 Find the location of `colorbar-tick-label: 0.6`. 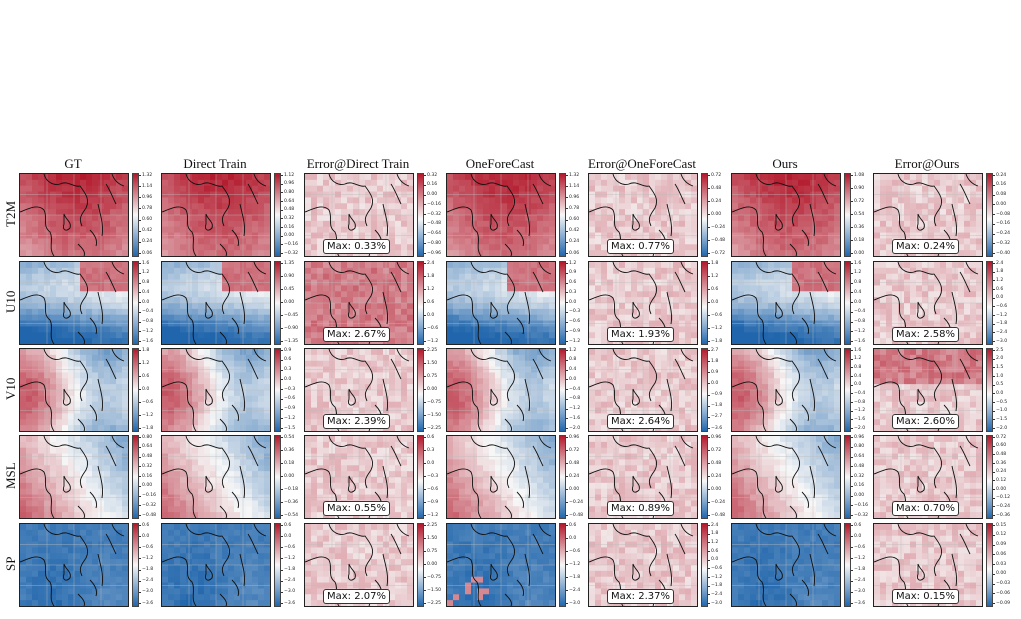

colorbar-tick-label: 0.6 is located at coordinates (431, 302).